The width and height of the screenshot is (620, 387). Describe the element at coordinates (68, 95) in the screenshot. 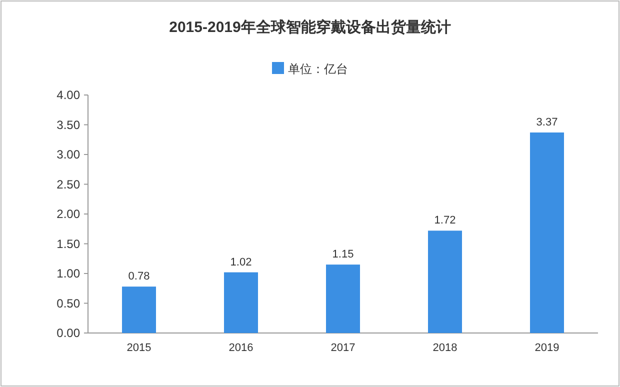

I see `y-tick-label: 4.00` at that location.